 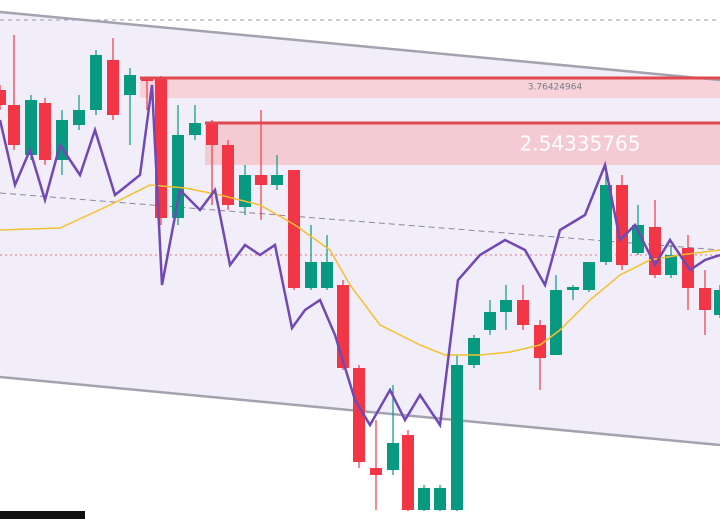 I want to click on zone-upper, so click(x=430, y=88).